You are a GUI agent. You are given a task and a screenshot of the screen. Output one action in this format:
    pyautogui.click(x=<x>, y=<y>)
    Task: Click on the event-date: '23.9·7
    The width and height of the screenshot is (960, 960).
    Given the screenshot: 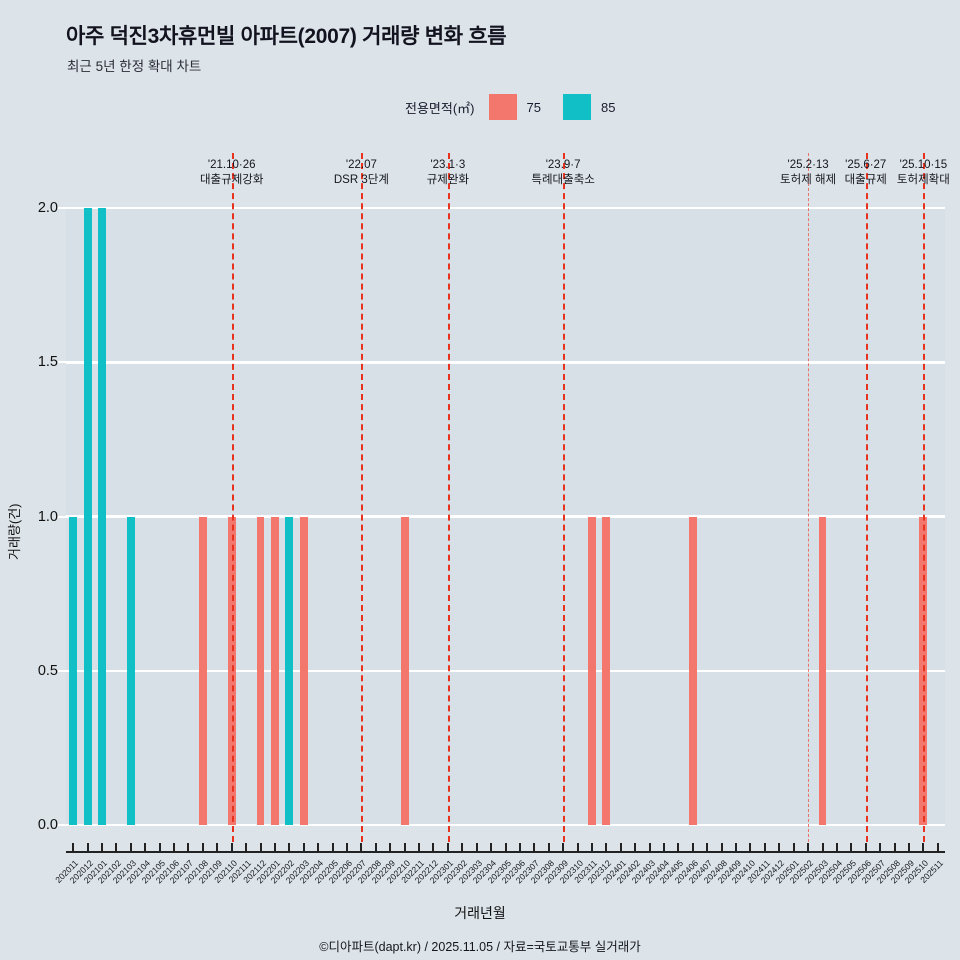 What is the action you would take?
    pyautogui.click(x=563, y=165)
    